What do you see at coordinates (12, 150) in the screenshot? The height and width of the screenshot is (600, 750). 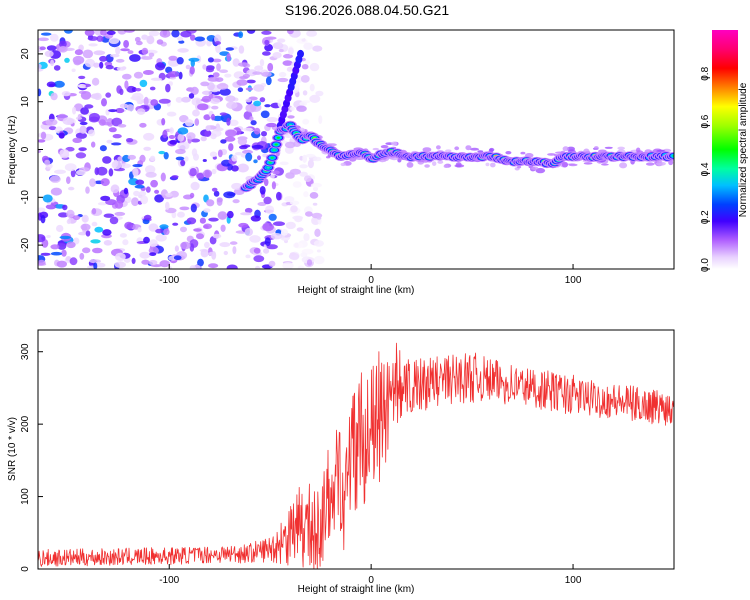 I see `spectrogram-y-axis-label: Frequency (Hz)` at bounding box center [12, 150].